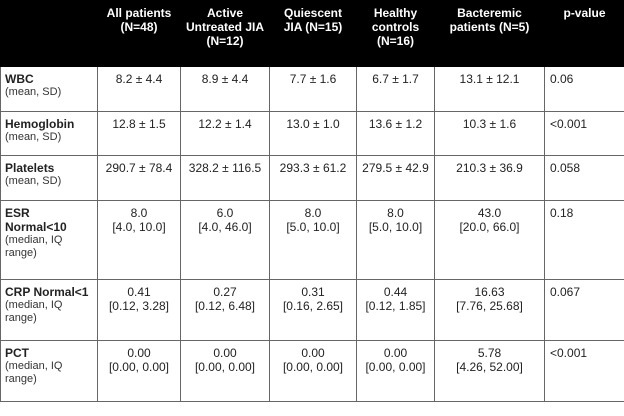  I want to click on cell-range: [20.0, 66.0], so click(489, 226).